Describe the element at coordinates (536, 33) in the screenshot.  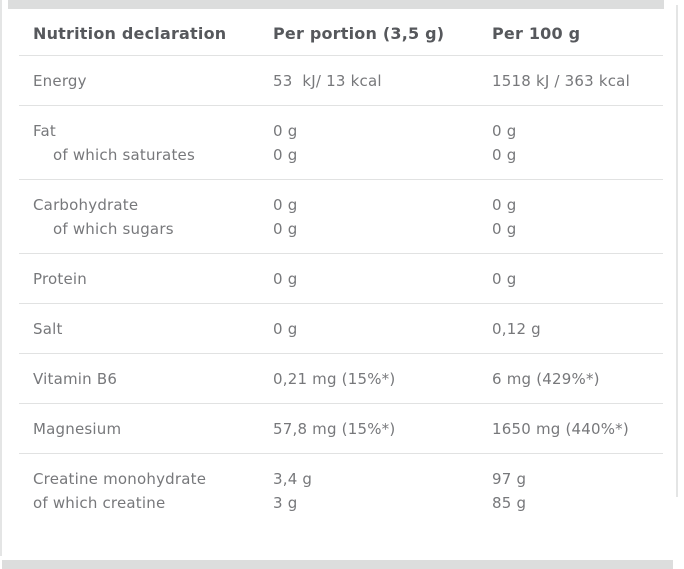
I see `header-per-100g: Per 100 g` at that location.